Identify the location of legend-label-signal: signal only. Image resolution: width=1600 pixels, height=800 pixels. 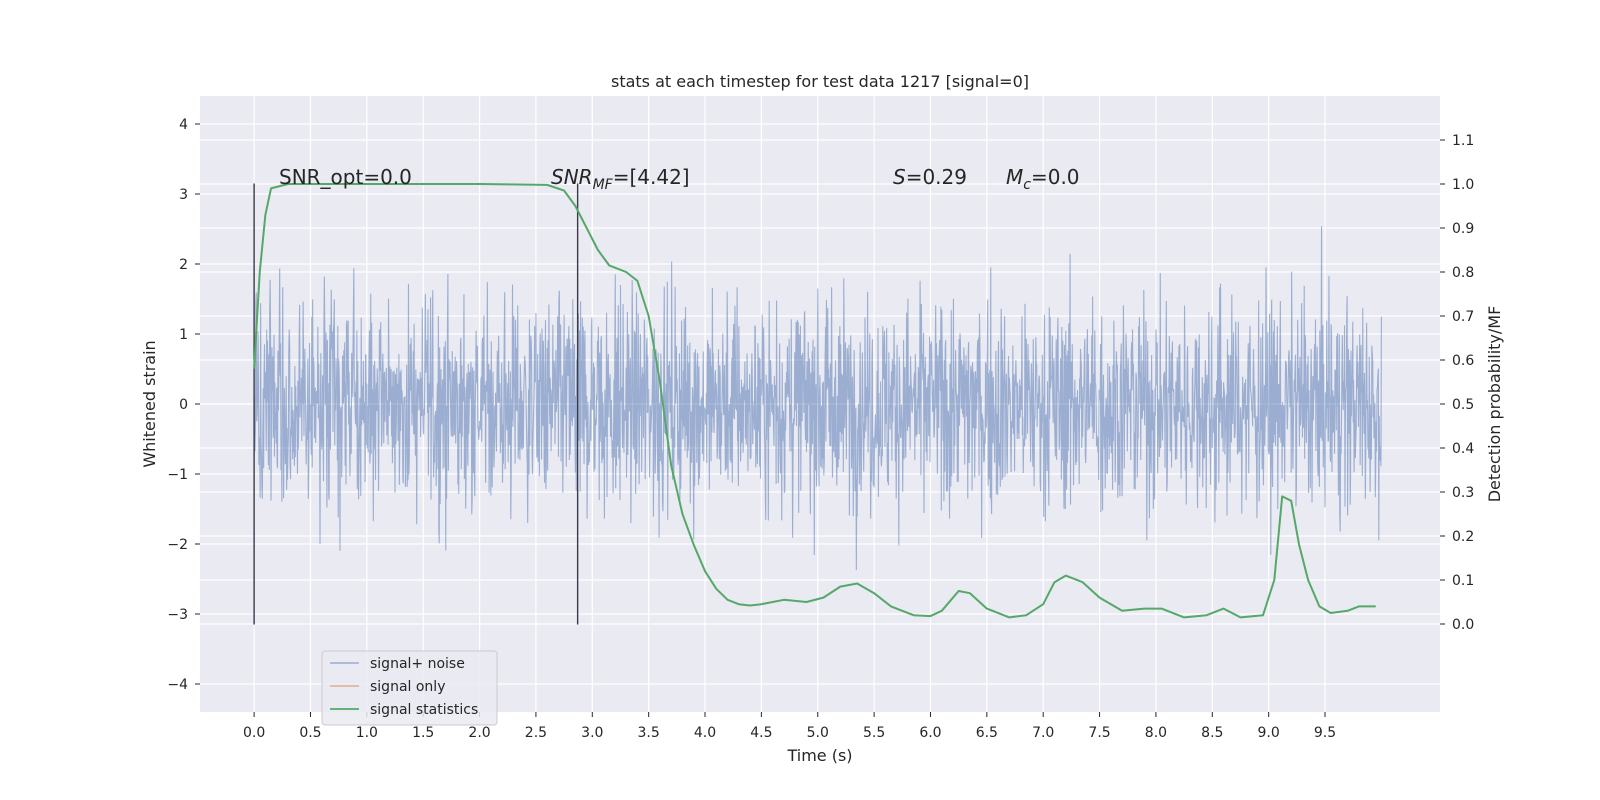
(407, 687).